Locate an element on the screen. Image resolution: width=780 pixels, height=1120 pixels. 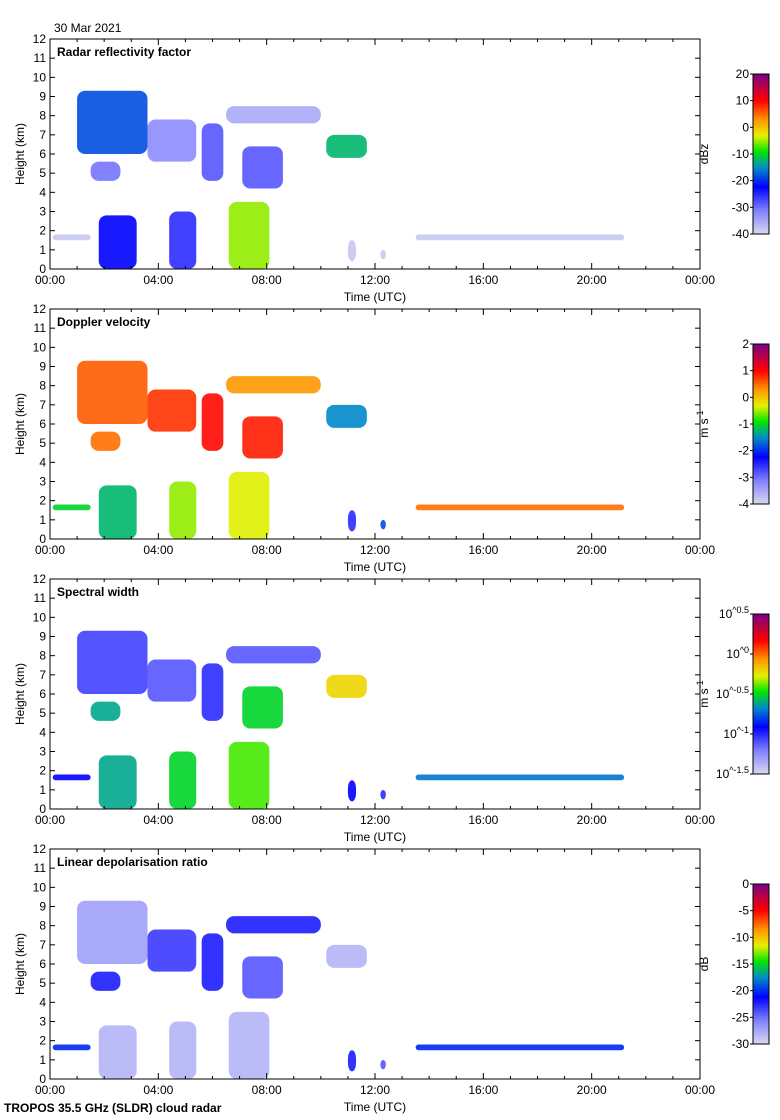
date-label: 30 Mar 2021 is located at coordinates (88, 28).